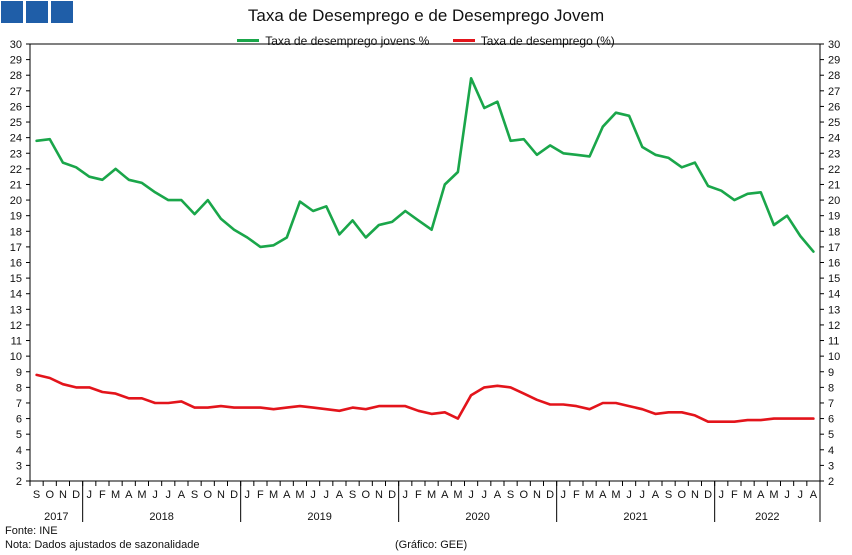 Image resolution: width=852 pixels, height=555 pixels. I want to click on y-tick-label-right: 2, so click(831, 482).